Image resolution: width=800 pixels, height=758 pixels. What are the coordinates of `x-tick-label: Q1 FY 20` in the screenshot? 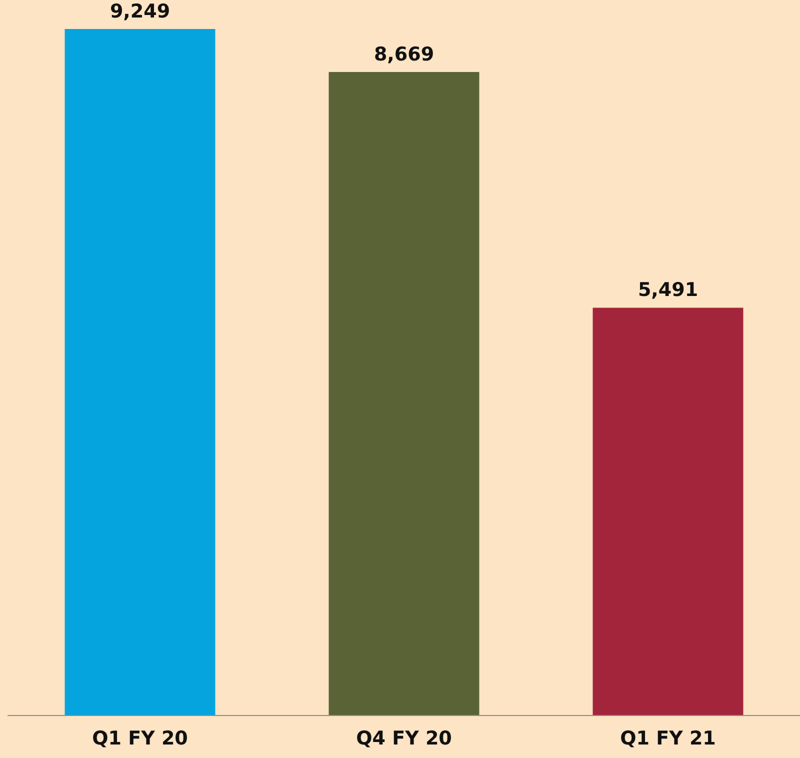 It's located at (140, 739).